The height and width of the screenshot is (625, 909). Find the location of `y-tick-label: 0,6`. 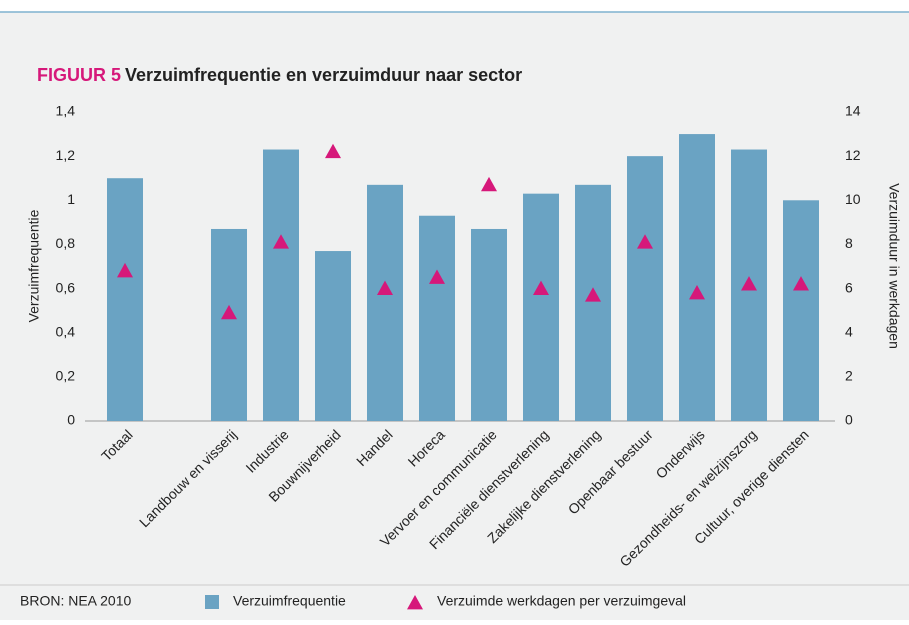

y-tick-label: 0,6 is located at coordinates (66, 287).